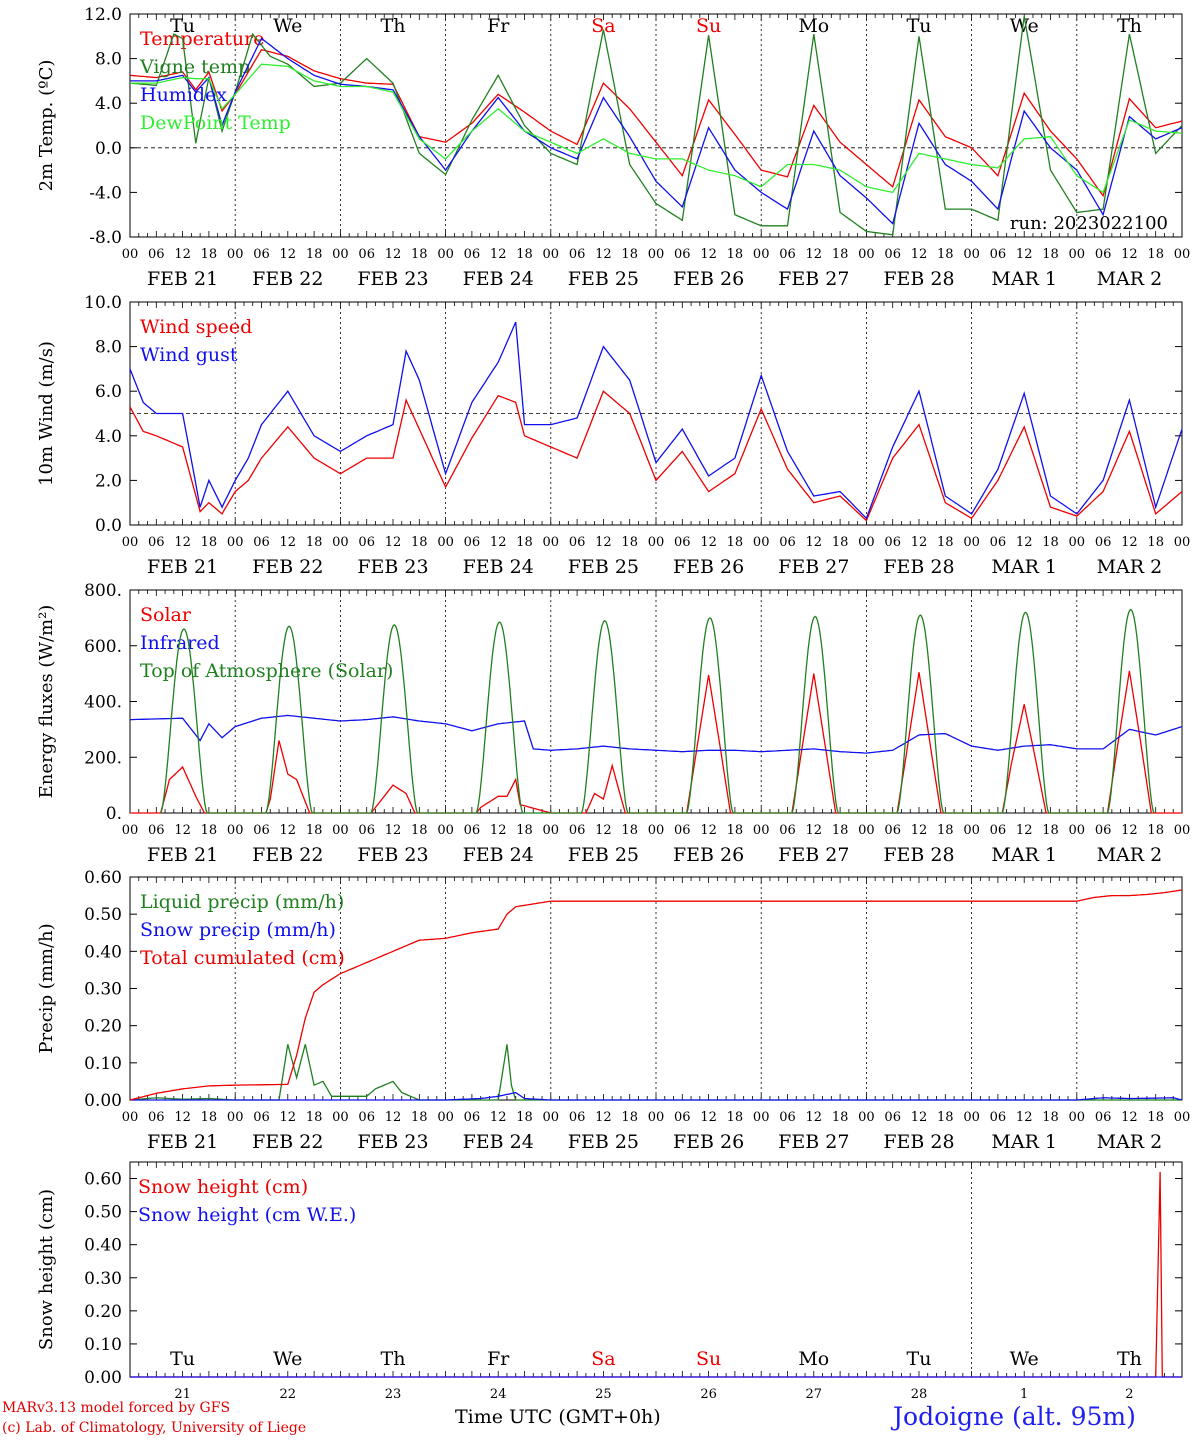 Image resolution: width=1194 pixels, height=1440 pixels. What do you see at coordinates (813, 26) in the screenshot?
I see `weekday-label: Mo` at bounding box center [813, 26].